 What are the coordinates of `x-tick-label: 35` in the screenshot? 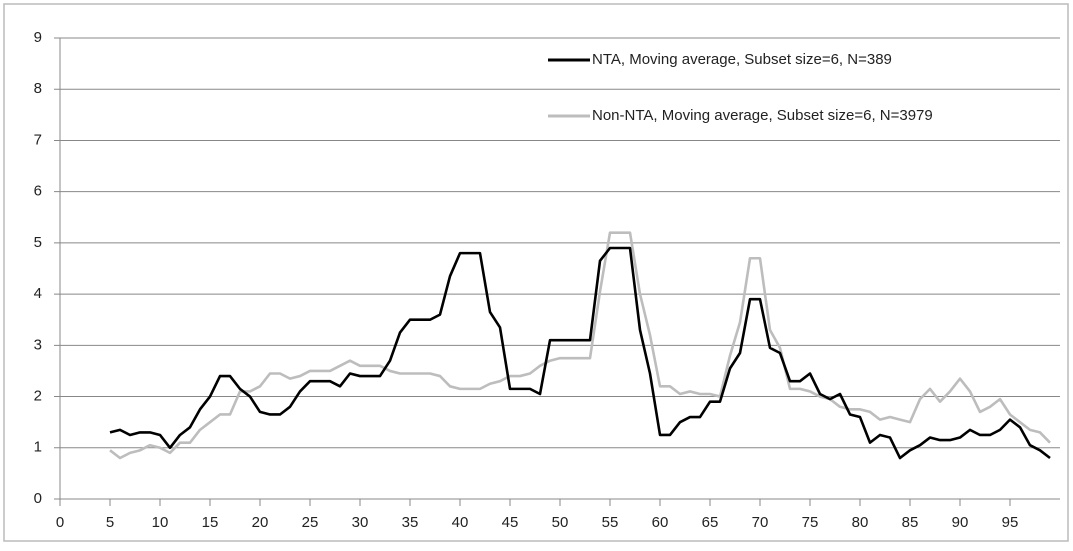 It's located at (410, 522).